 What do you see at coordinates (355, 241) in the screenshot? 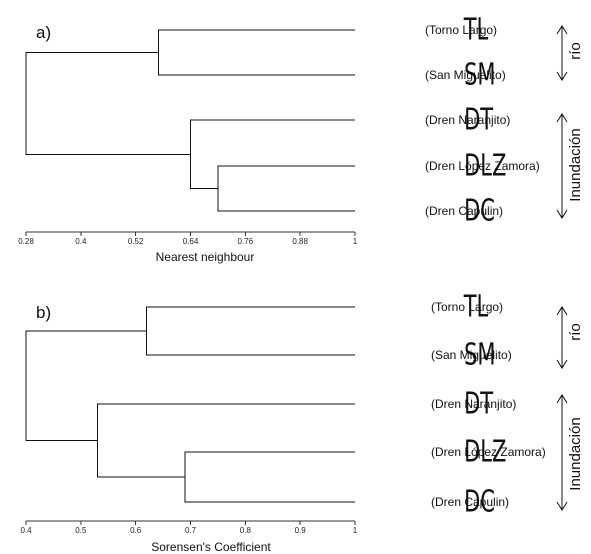
I see `panel-a-x-tick-label: 1` at bounding box center [355, 241].